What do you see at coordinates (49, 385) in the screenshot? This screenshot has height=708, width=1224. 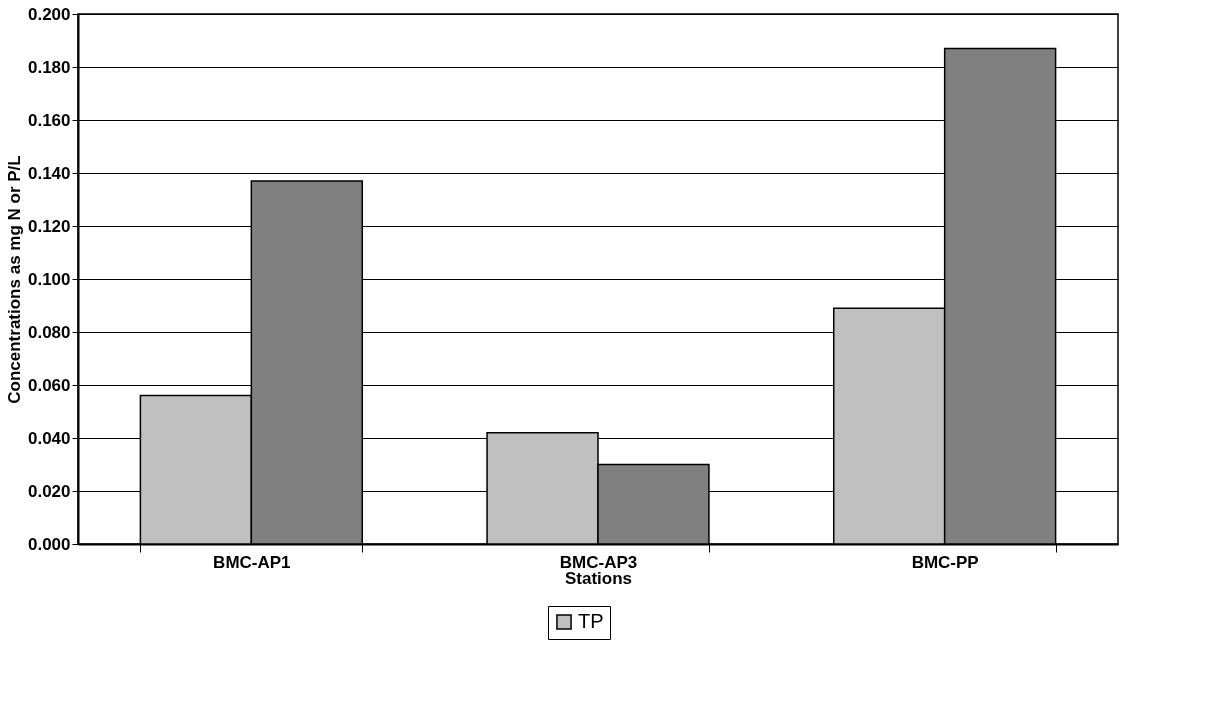 I see `y-tick-label: 0.060` at bounding box center [49, 385].